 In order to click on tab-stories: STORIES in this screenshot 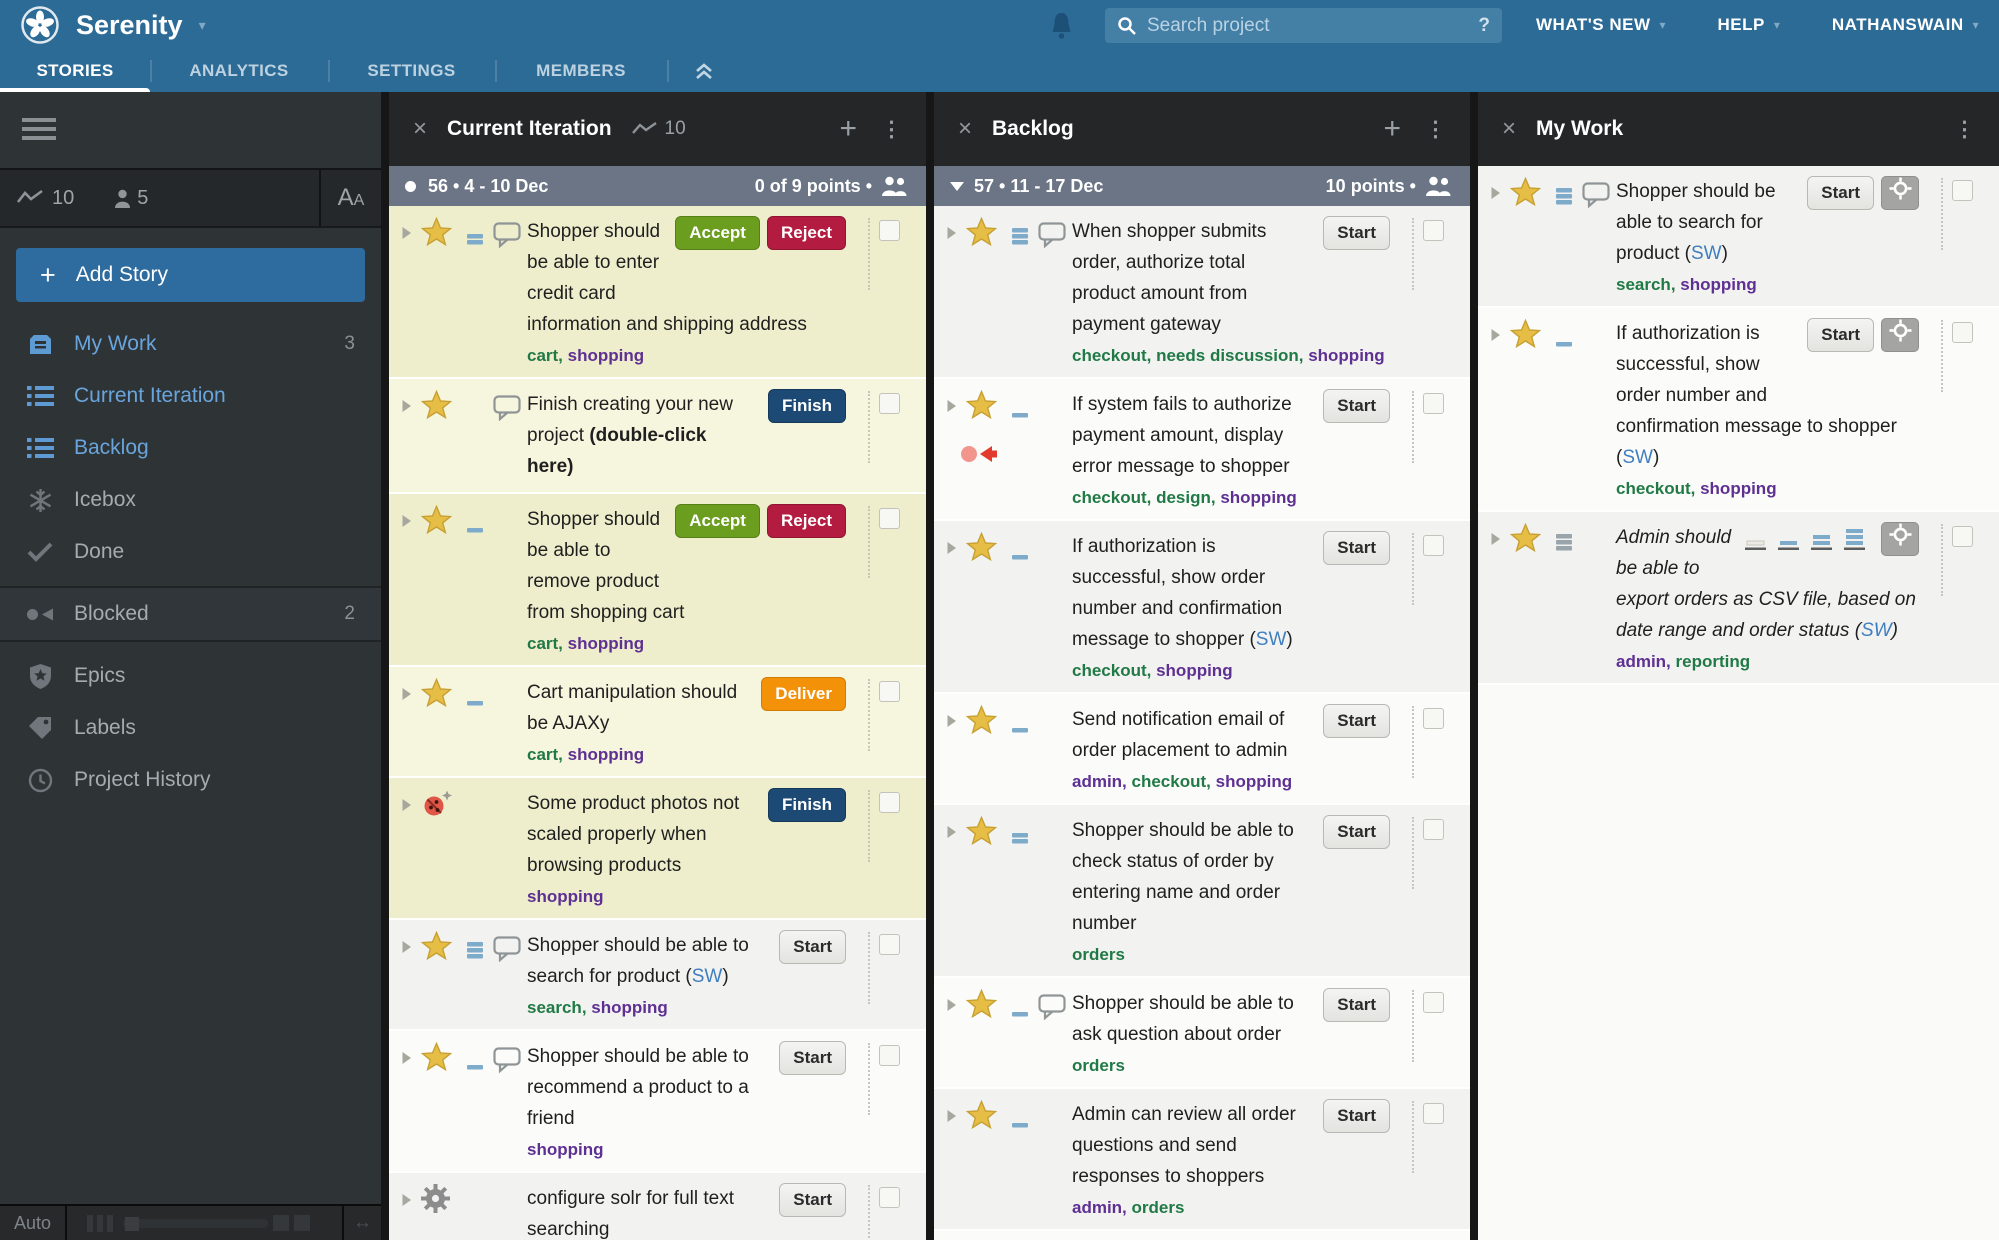, I will do `click(75, 71)`.